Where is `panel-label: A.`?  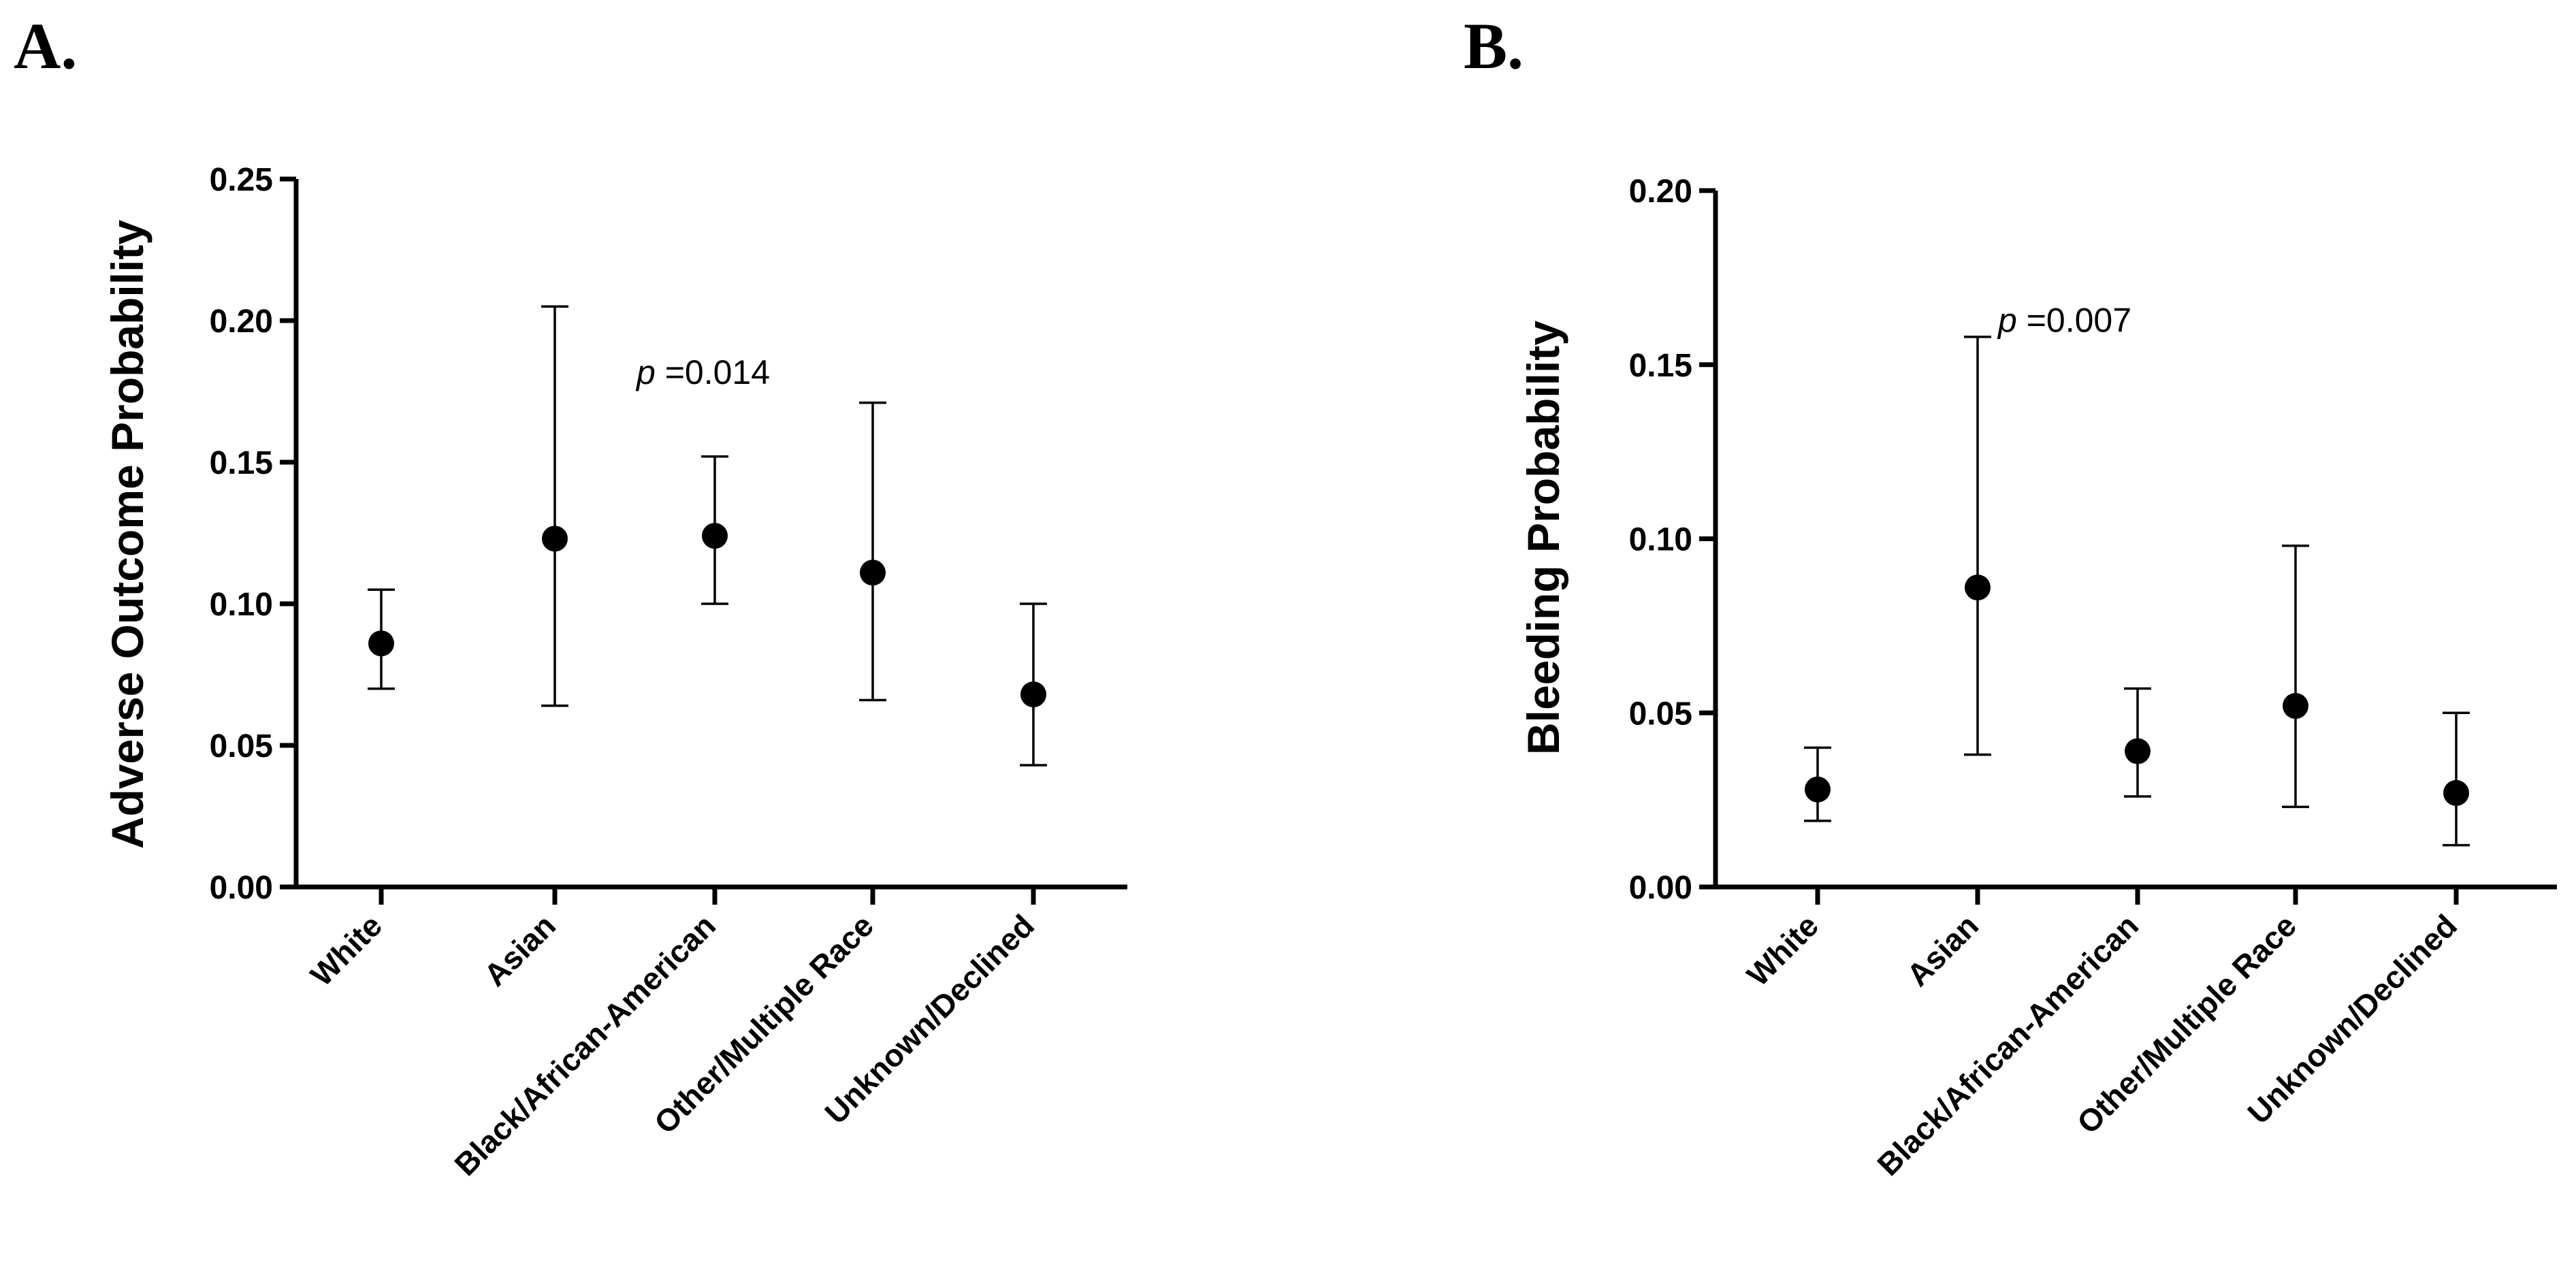 panel-label: A. is located at coordinates (46, 46).